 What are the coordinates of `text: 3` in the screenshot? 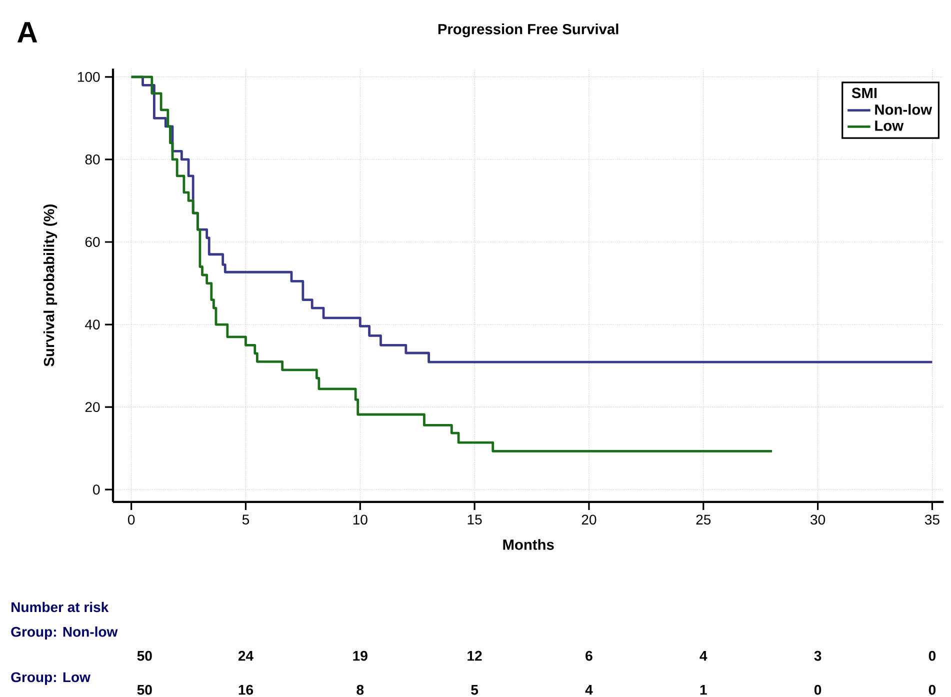 It's located at (818, 655).